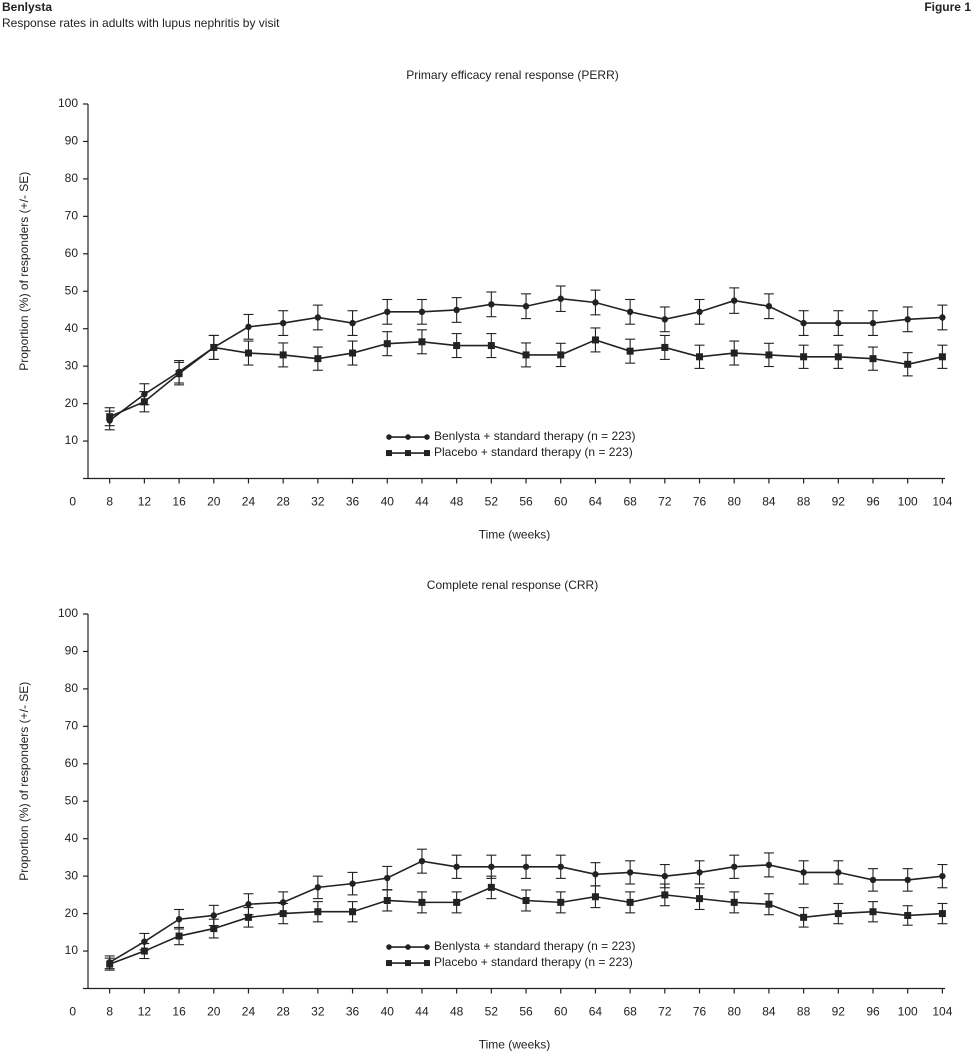 Image resolution: width=975 pixels, height=1053 pixels. What do you see at coordinates (492, 1012) in the screenshot?
I see `x-tick-label: 52` at bounding box center [492, 1012].